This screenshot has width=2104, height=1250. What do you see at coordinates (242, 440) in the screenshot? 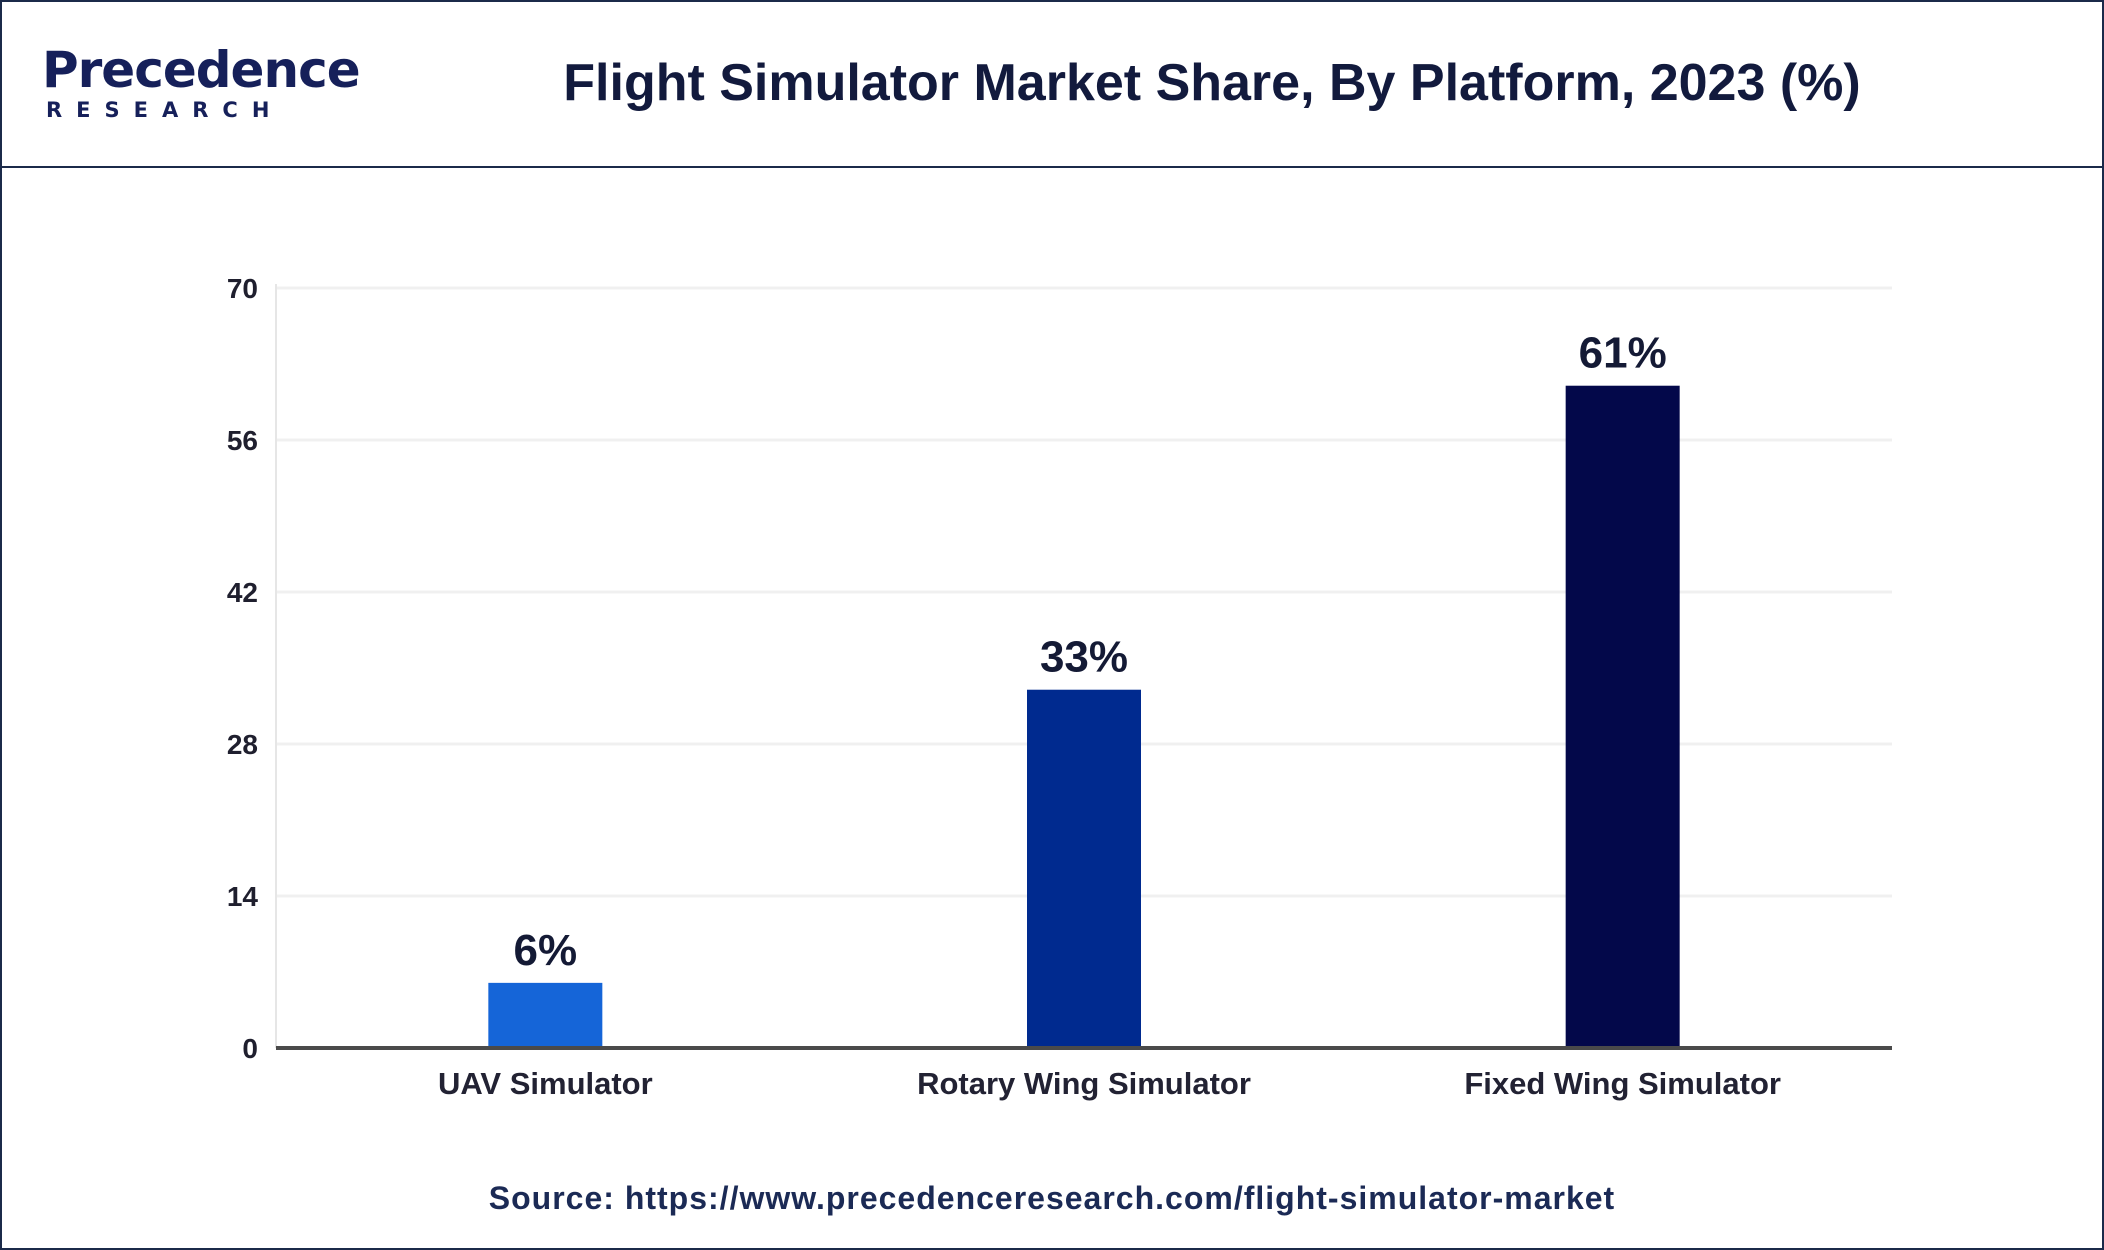
I see `y-tick-label: 56` at bounding box center [242, 440].